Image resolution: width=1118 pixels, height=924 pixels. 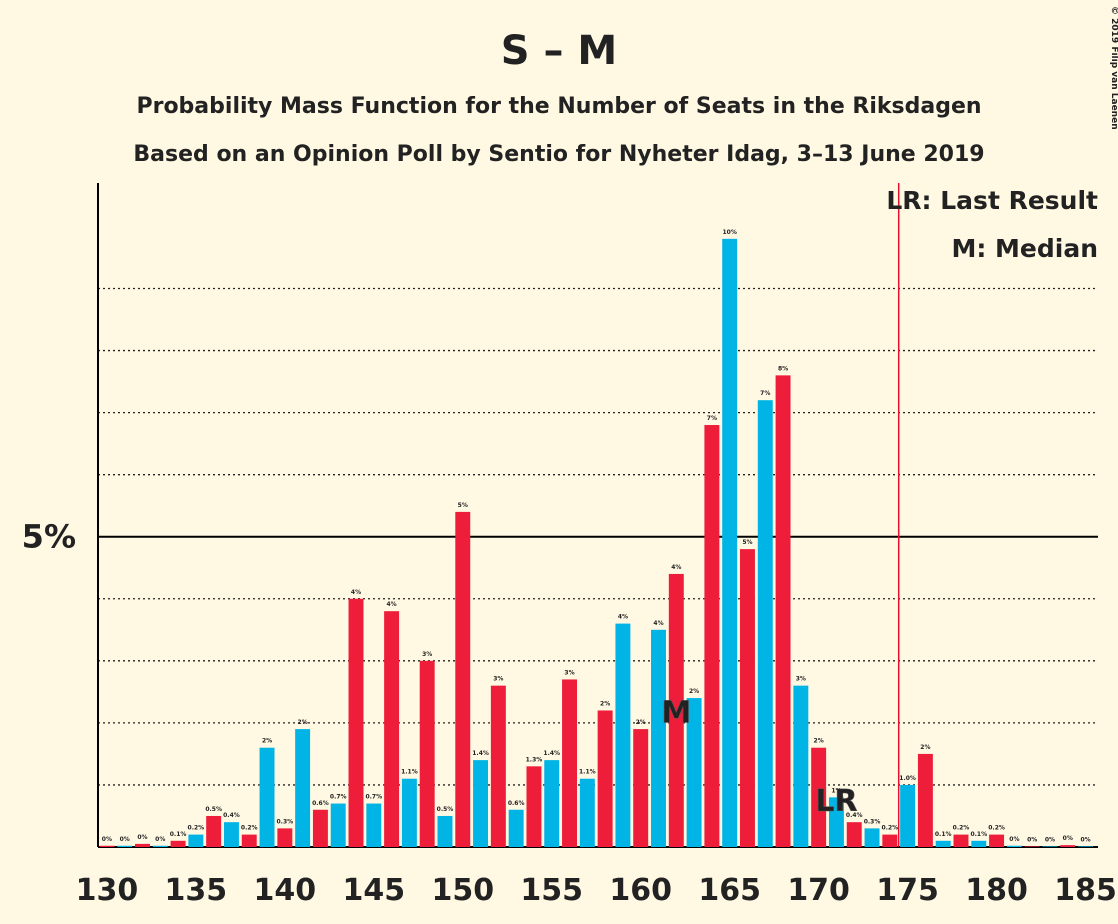 What do you see at coordinates (551, 753) in the screenshot?
I see `value-label: 1.4%` at bounding box center [551, 753].